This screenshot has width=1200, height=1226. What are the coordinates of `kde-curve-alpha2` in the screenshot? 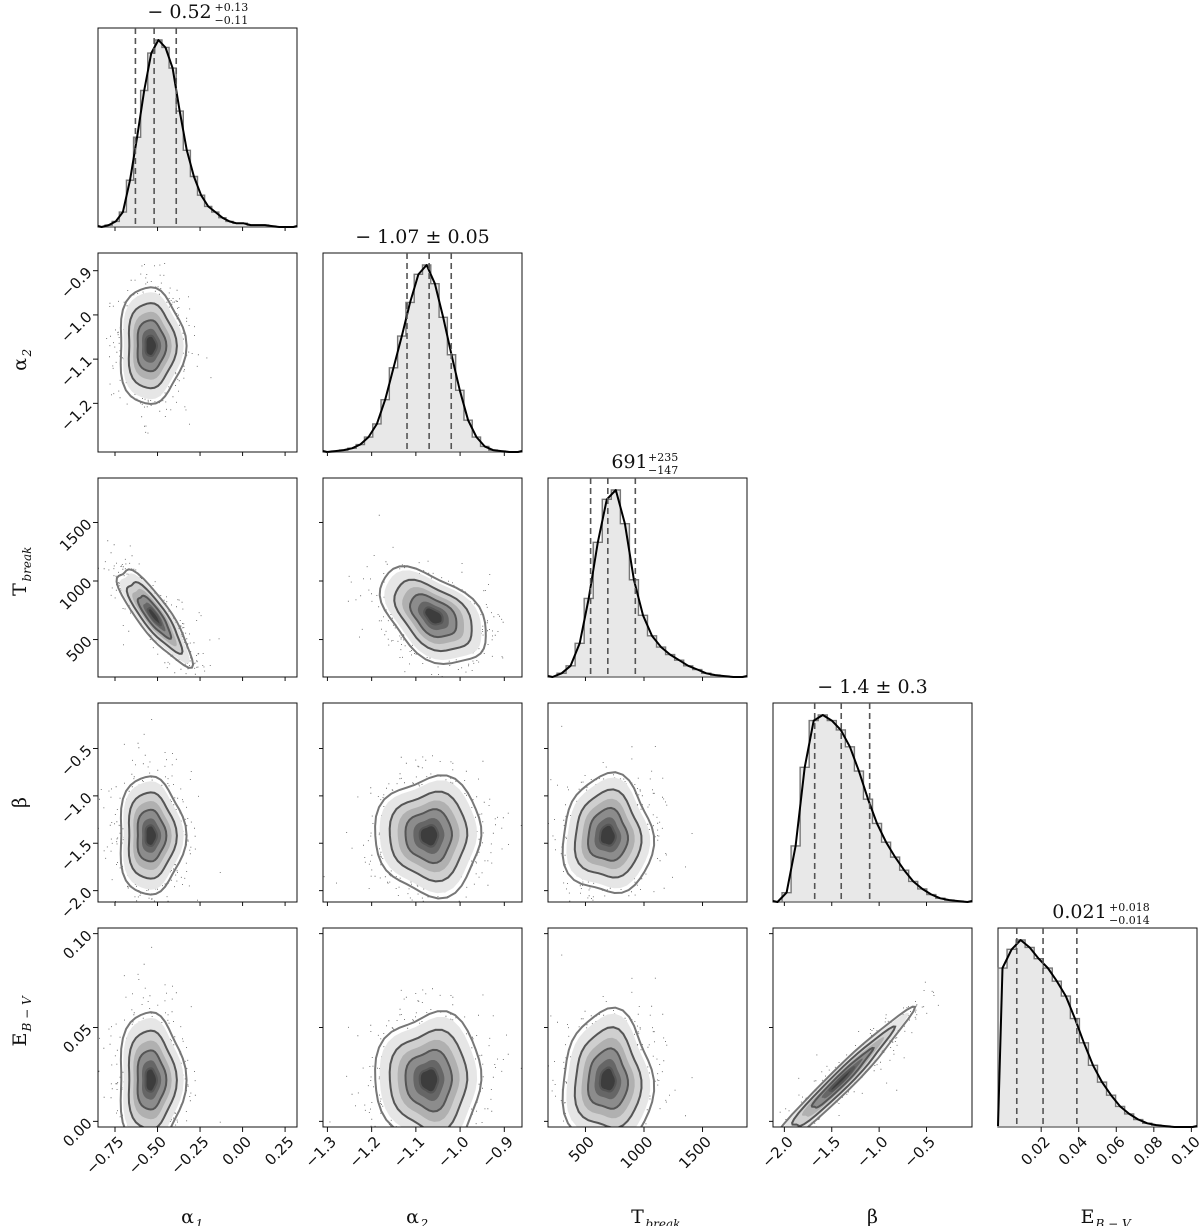 It's located at (422, 358).